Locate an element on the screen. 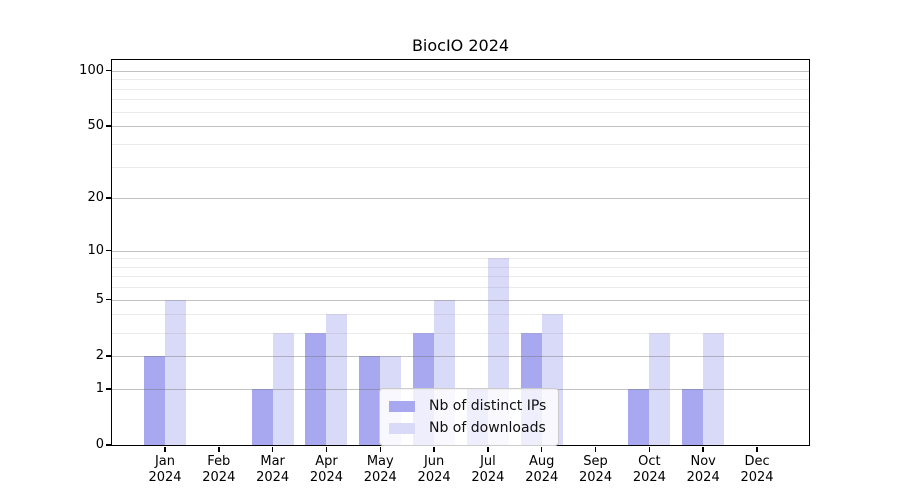 The width and height of the screenshot is (900, 500). chart-title: BiocIO 2024 is located at coordinates (460, 45).